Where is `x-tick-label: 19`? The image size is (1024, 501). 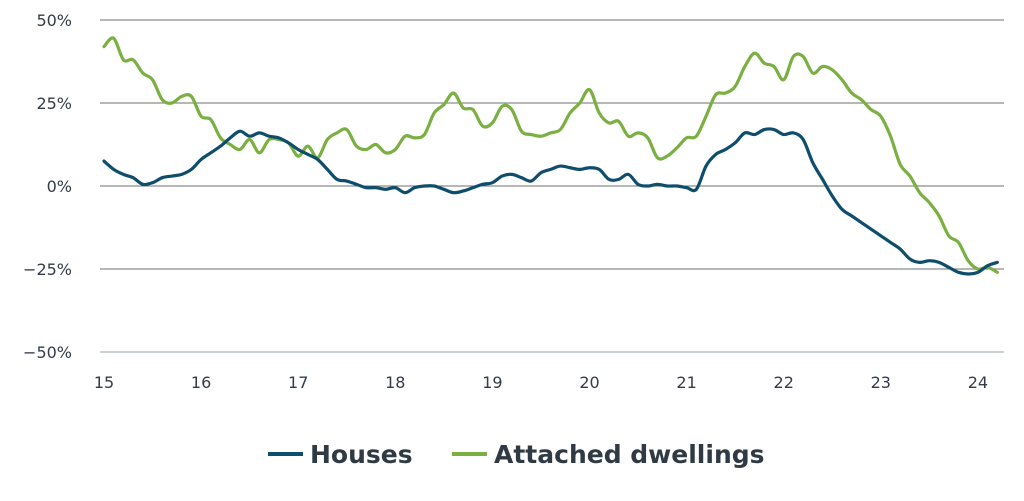 x-tick-label: 19 is located at coordinates (492, 382).